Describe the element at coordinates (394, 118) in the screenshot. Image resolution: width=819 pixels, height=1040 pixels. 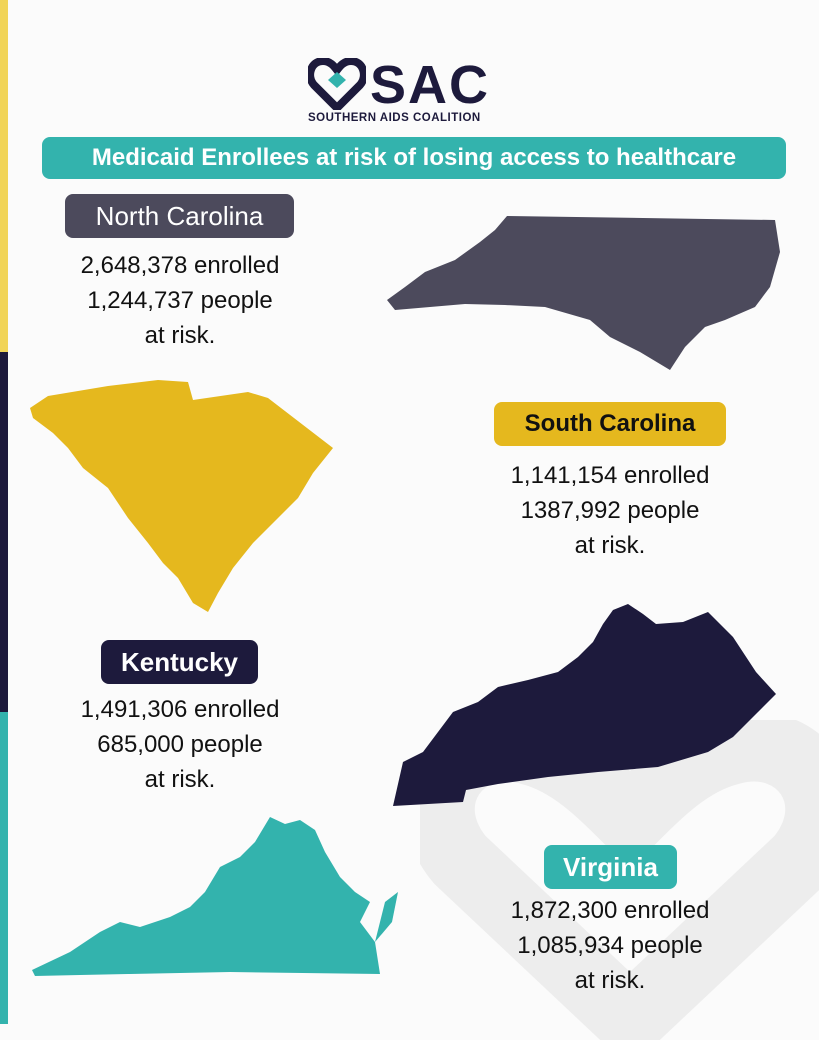
I see `logo-subtitle: SOUTHERN AIDS COALITION` at that location.